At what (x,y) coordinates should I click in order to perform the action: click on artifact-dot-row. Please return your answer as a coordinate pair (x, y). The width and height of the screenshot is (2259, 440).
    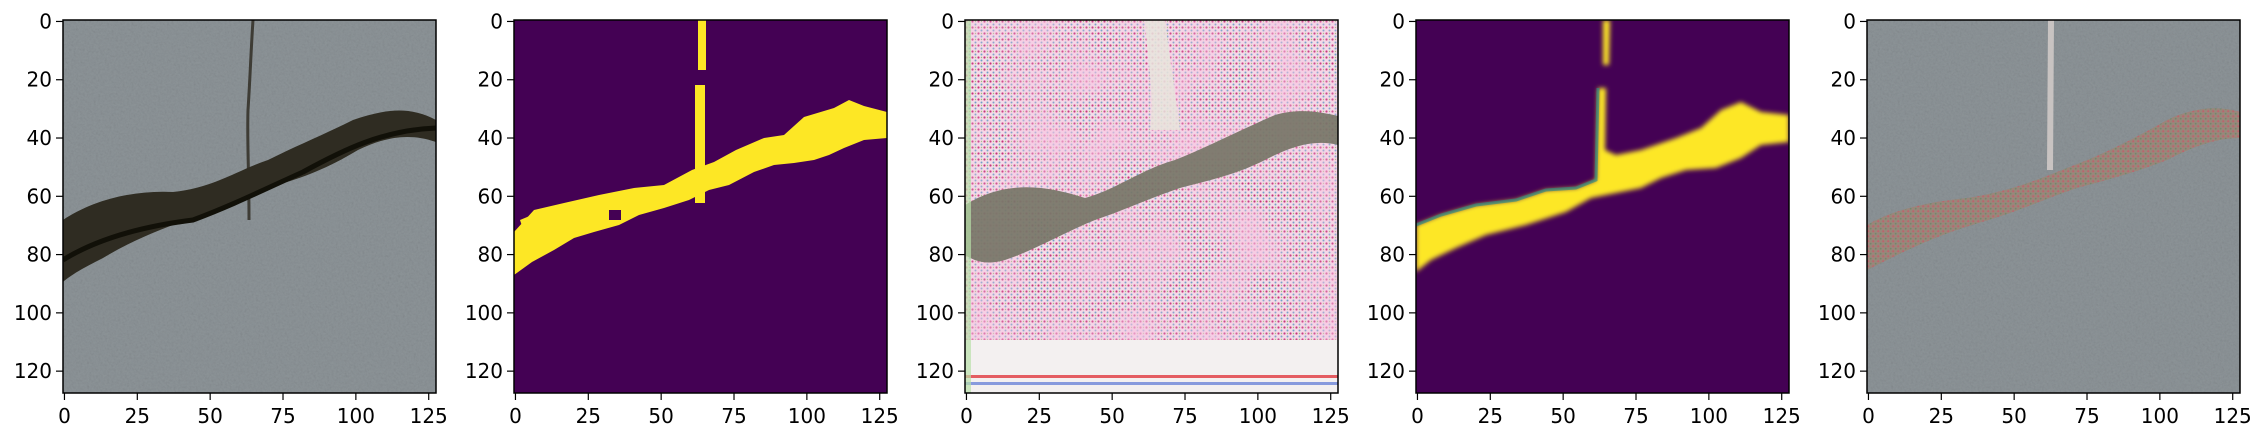
    Looking at the image, I should click on (1151, 380).